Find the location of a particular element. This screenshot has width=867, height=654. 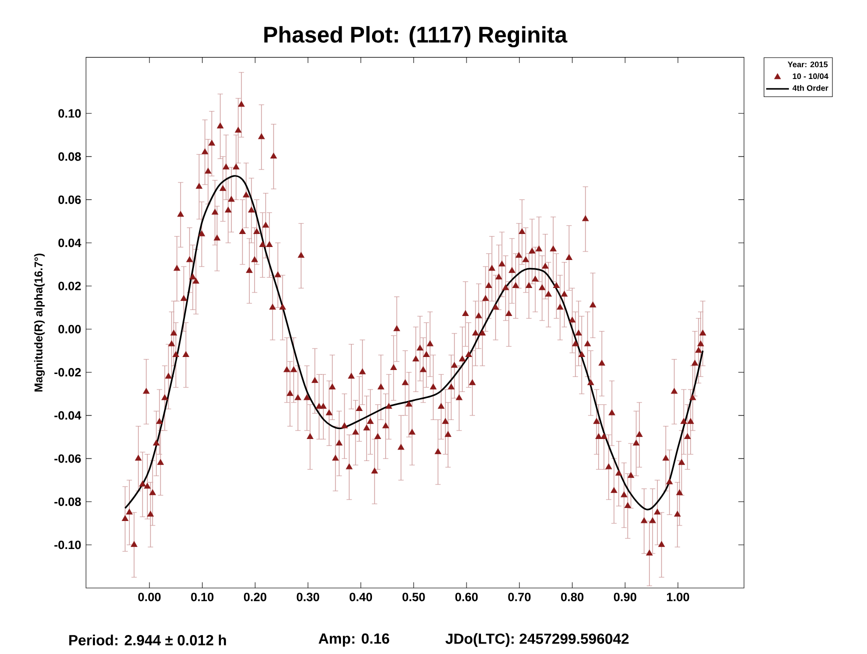

y-tick-label: 0.10 is located at coordinates (69, 113).